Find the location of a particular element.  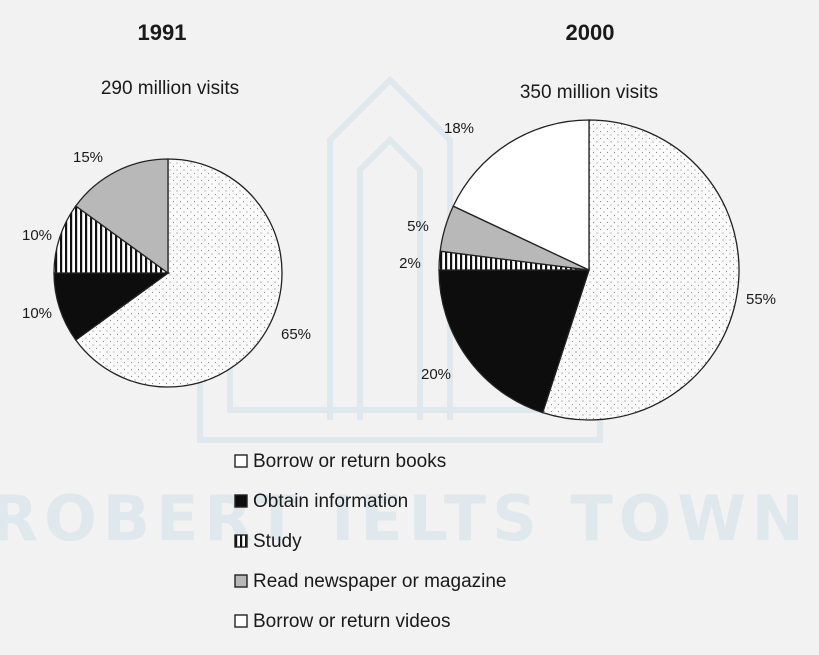

legend-label: Borrow or return videos is located at coordinates (351, 621).